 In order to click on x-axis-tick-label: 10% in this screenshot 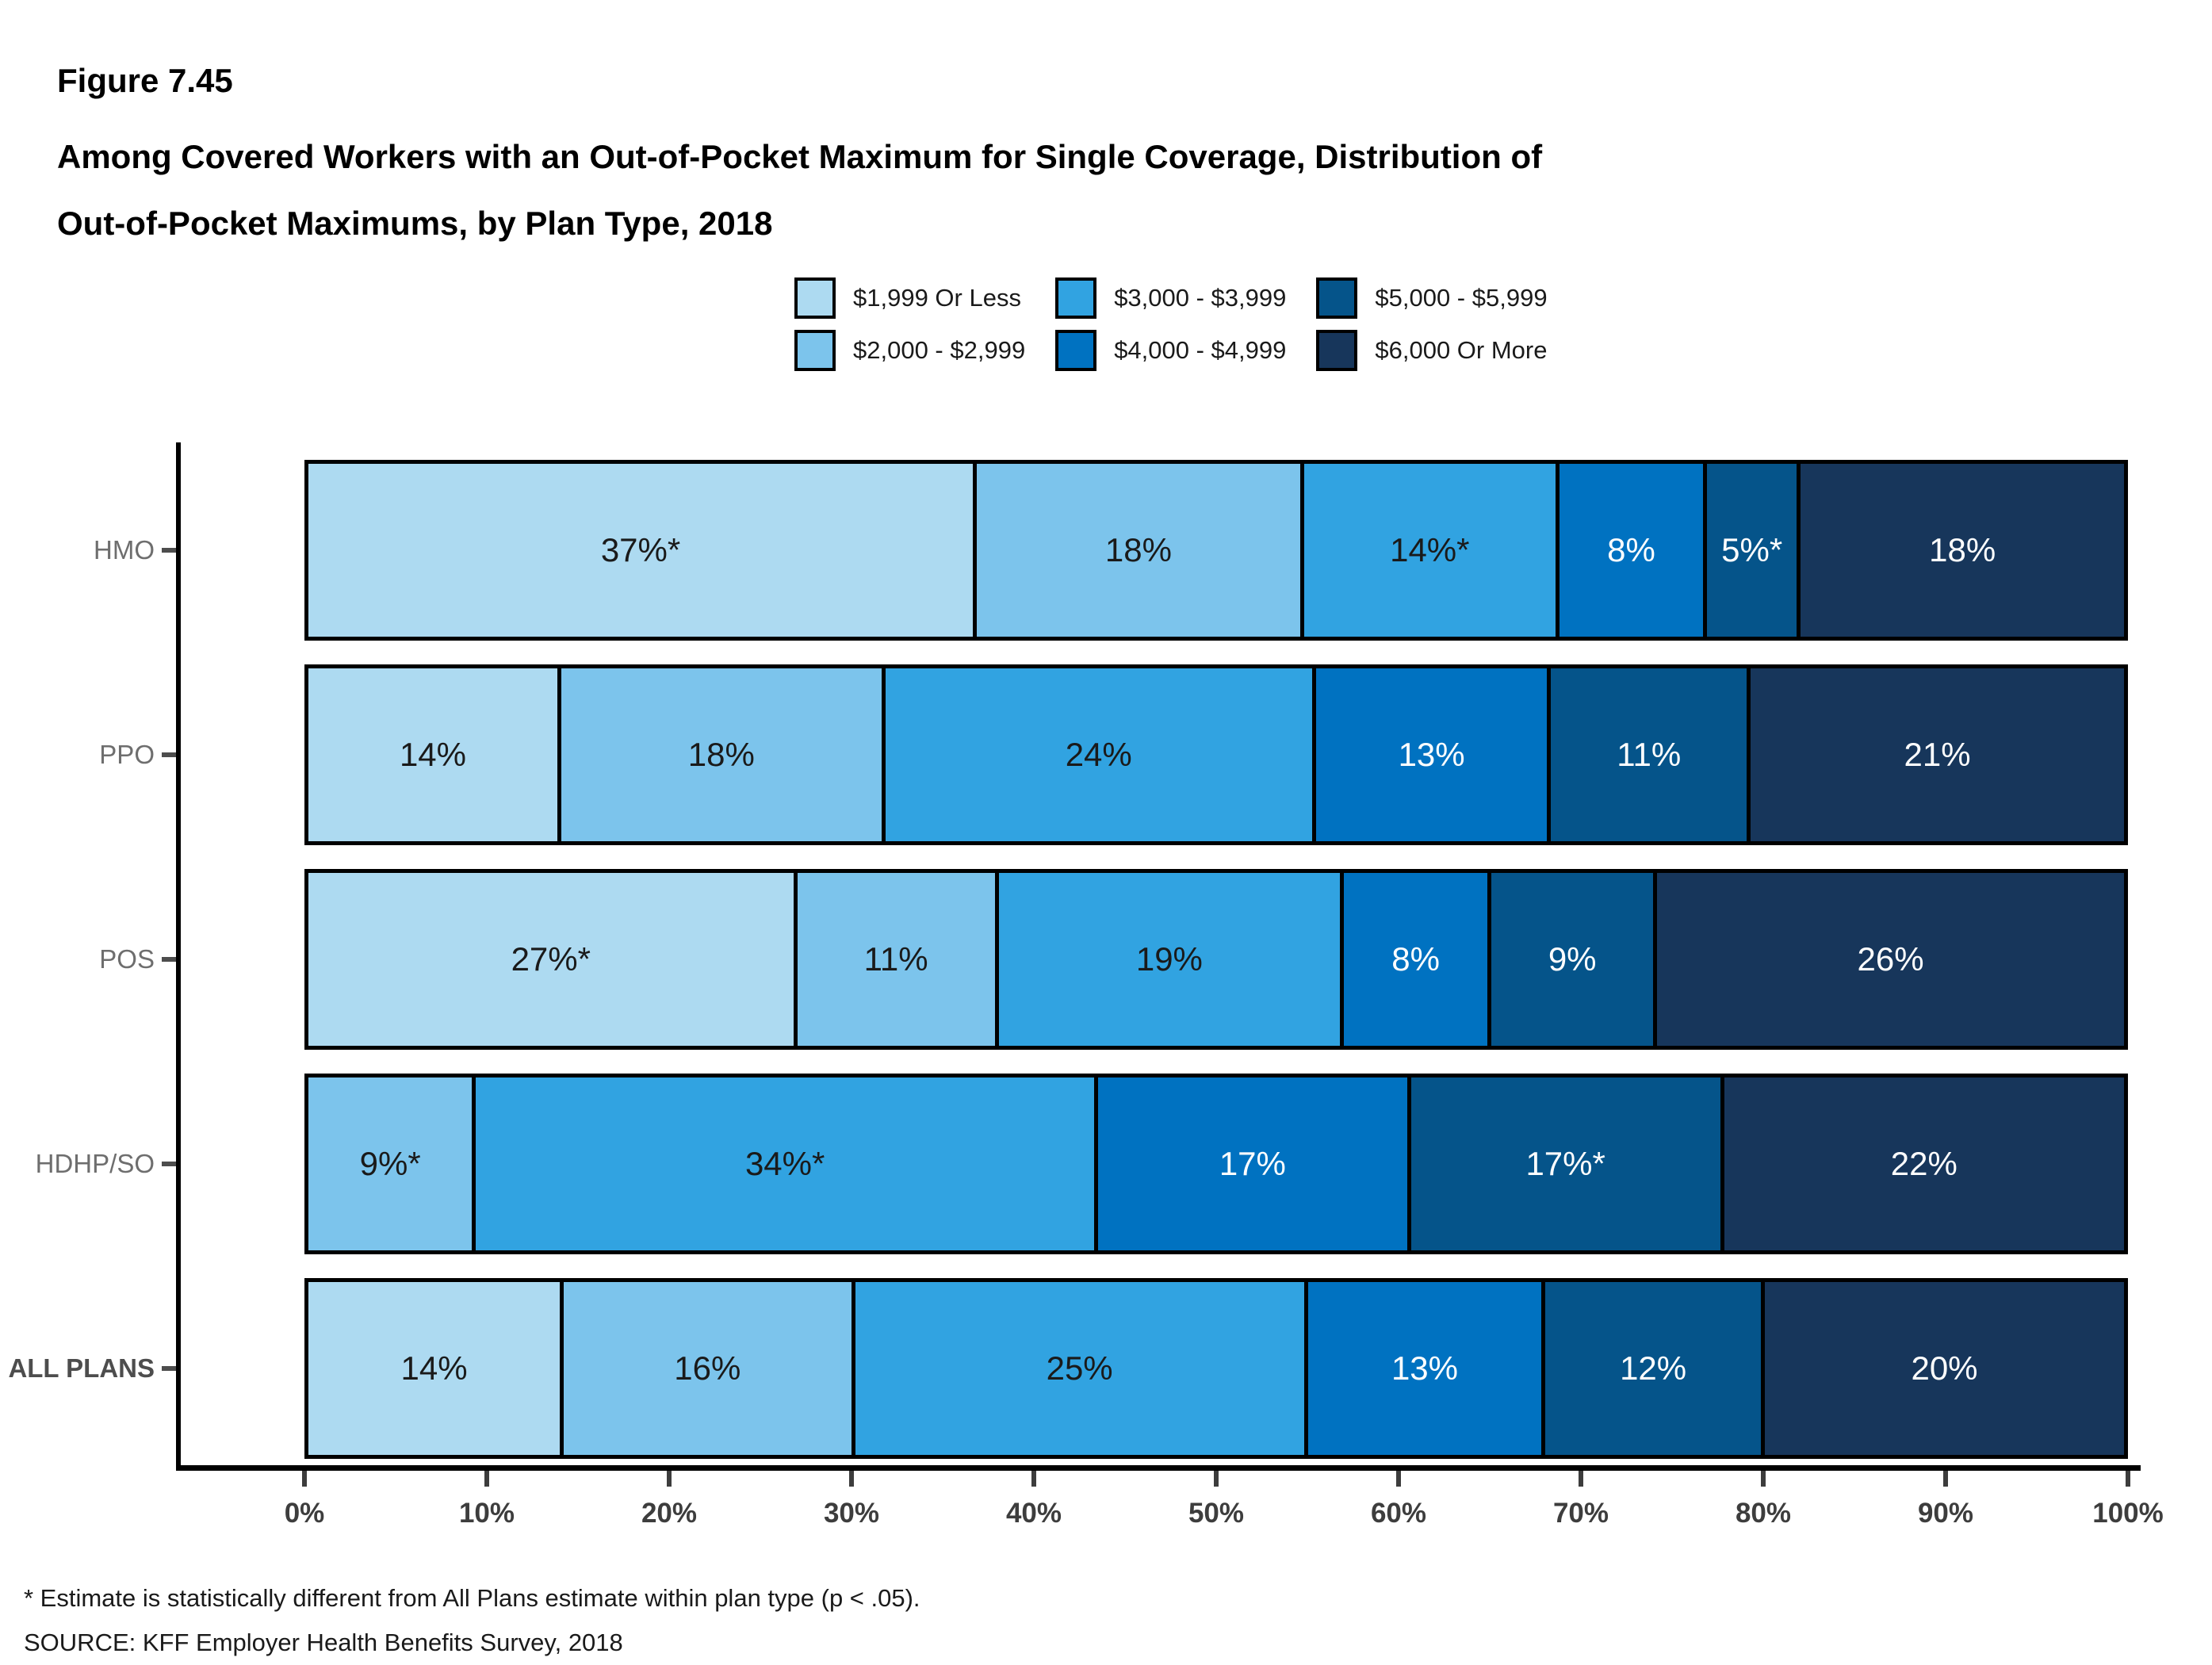, I will do `click(486, 1513)`.